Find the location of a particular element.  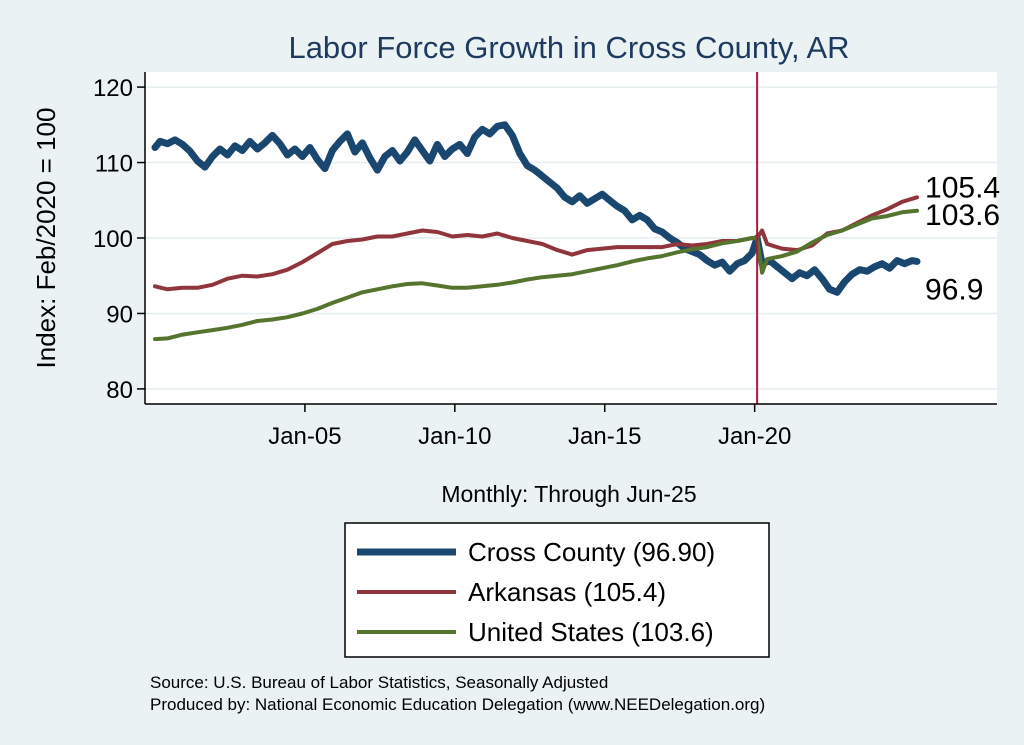

y-tick-label: 100 is located at coordinates (113, 239).